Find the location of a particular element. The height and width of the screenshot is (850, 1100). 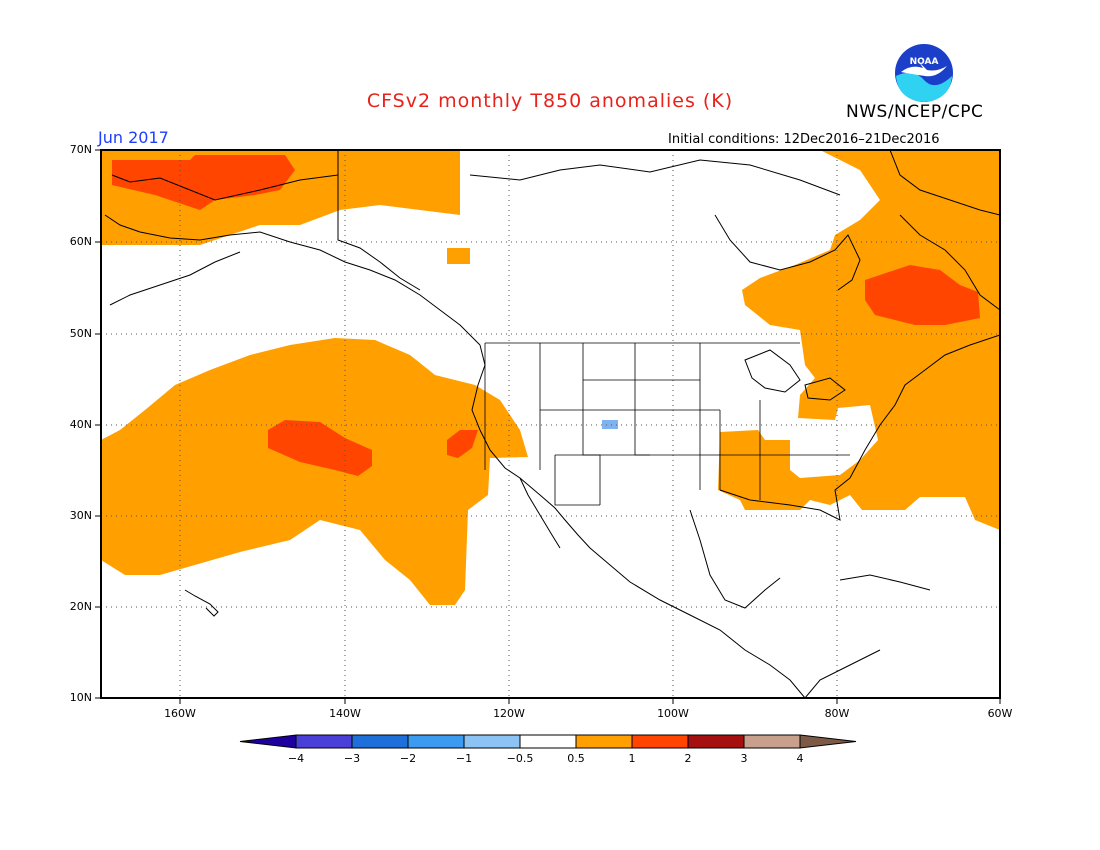

lat-label: 70N is located at coordinates (80, 149).